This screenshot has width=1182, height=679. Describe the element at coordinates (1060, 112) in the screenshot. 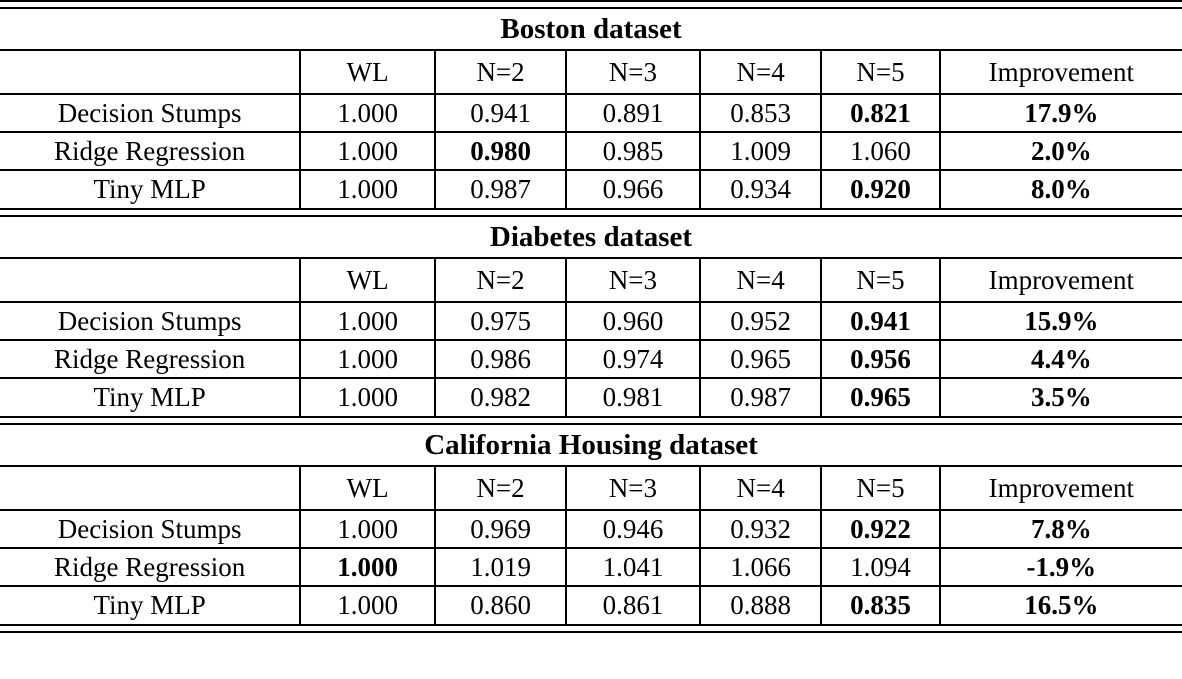

I see `improvement-cell: 17.9%` at that location.